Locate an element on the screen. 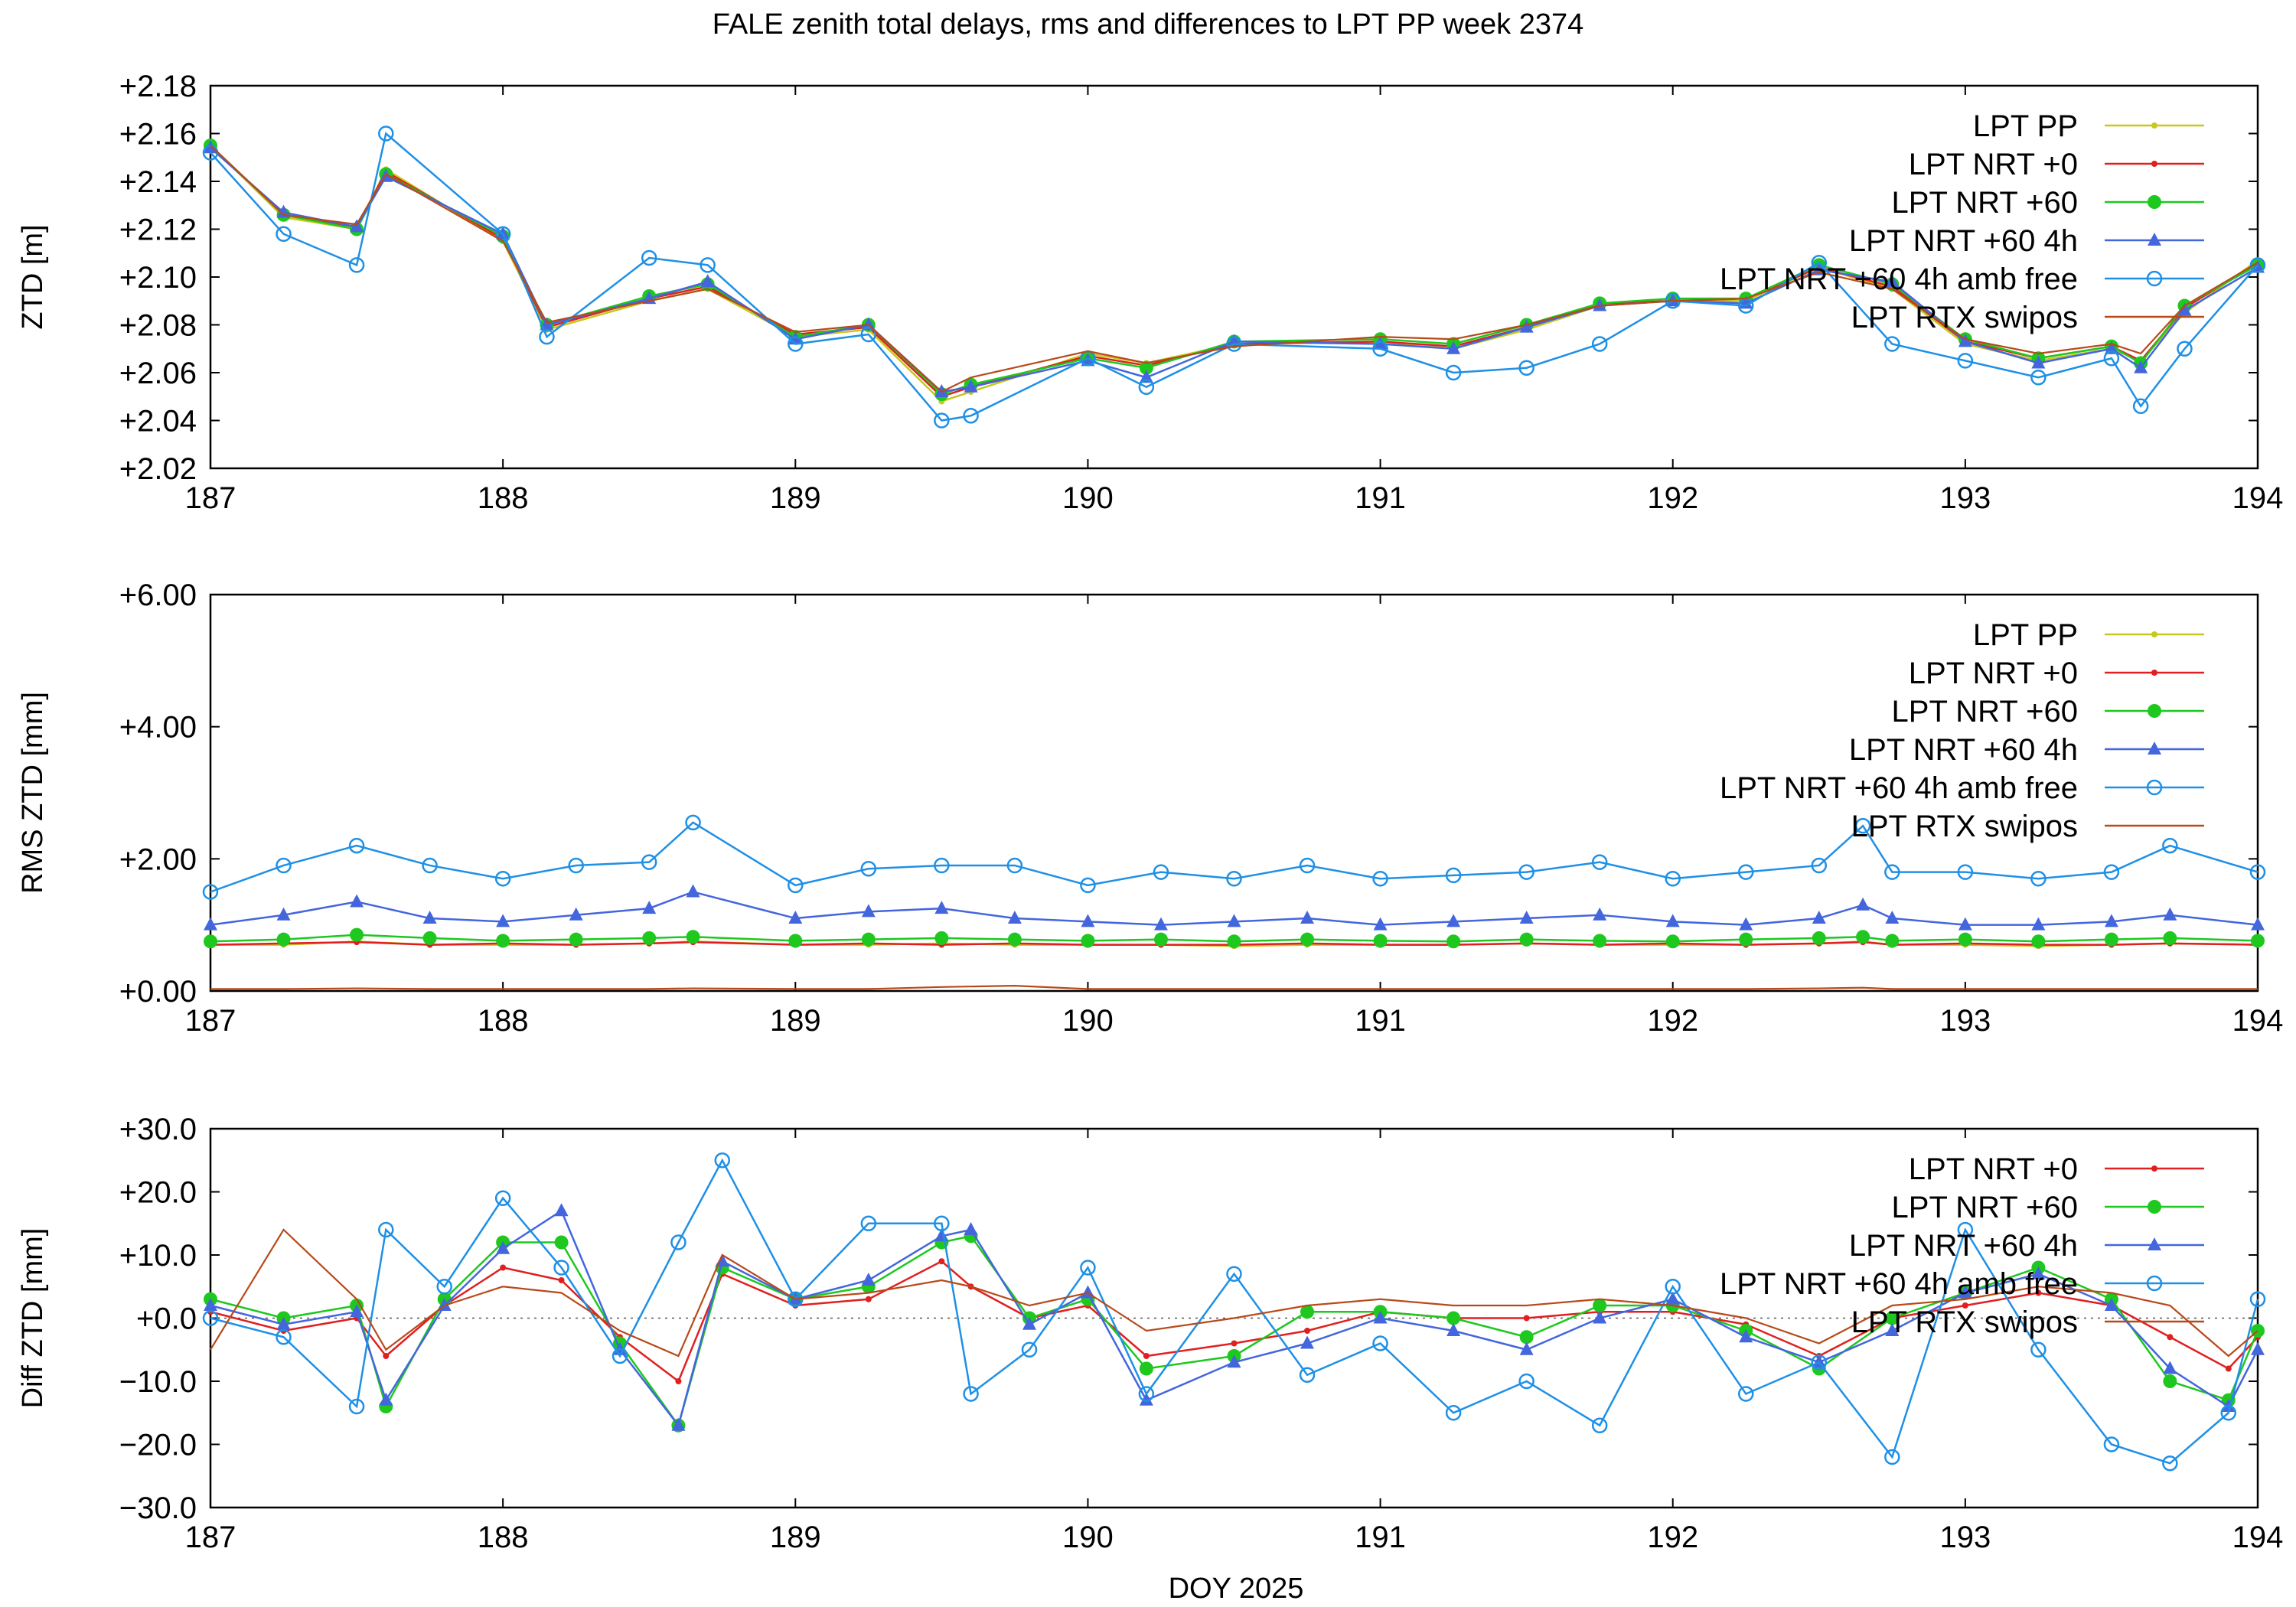  rms-ztd-x-tick-label: 190 is located at coordinates (1088, 1021).